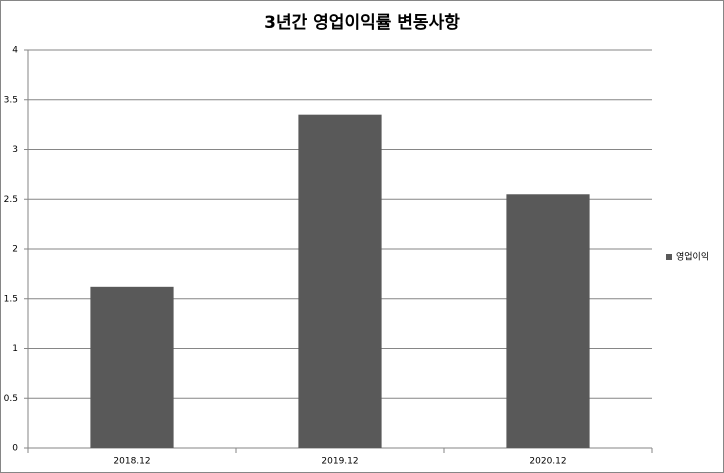  Describe the element at coordinates (131, 462) in the screenshot. I see `x-tick-label: 2018.12` at that location.